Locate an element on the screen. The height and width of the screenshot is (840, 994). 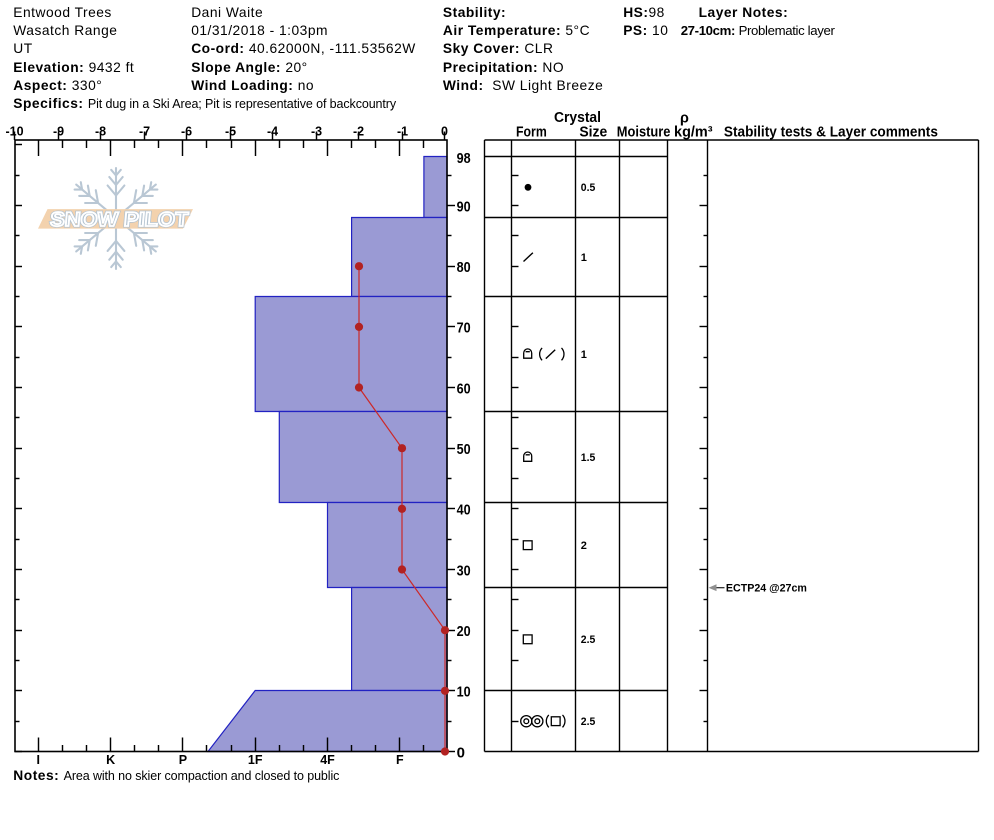
svg-text: 90 is located at coordinates (464, 206).